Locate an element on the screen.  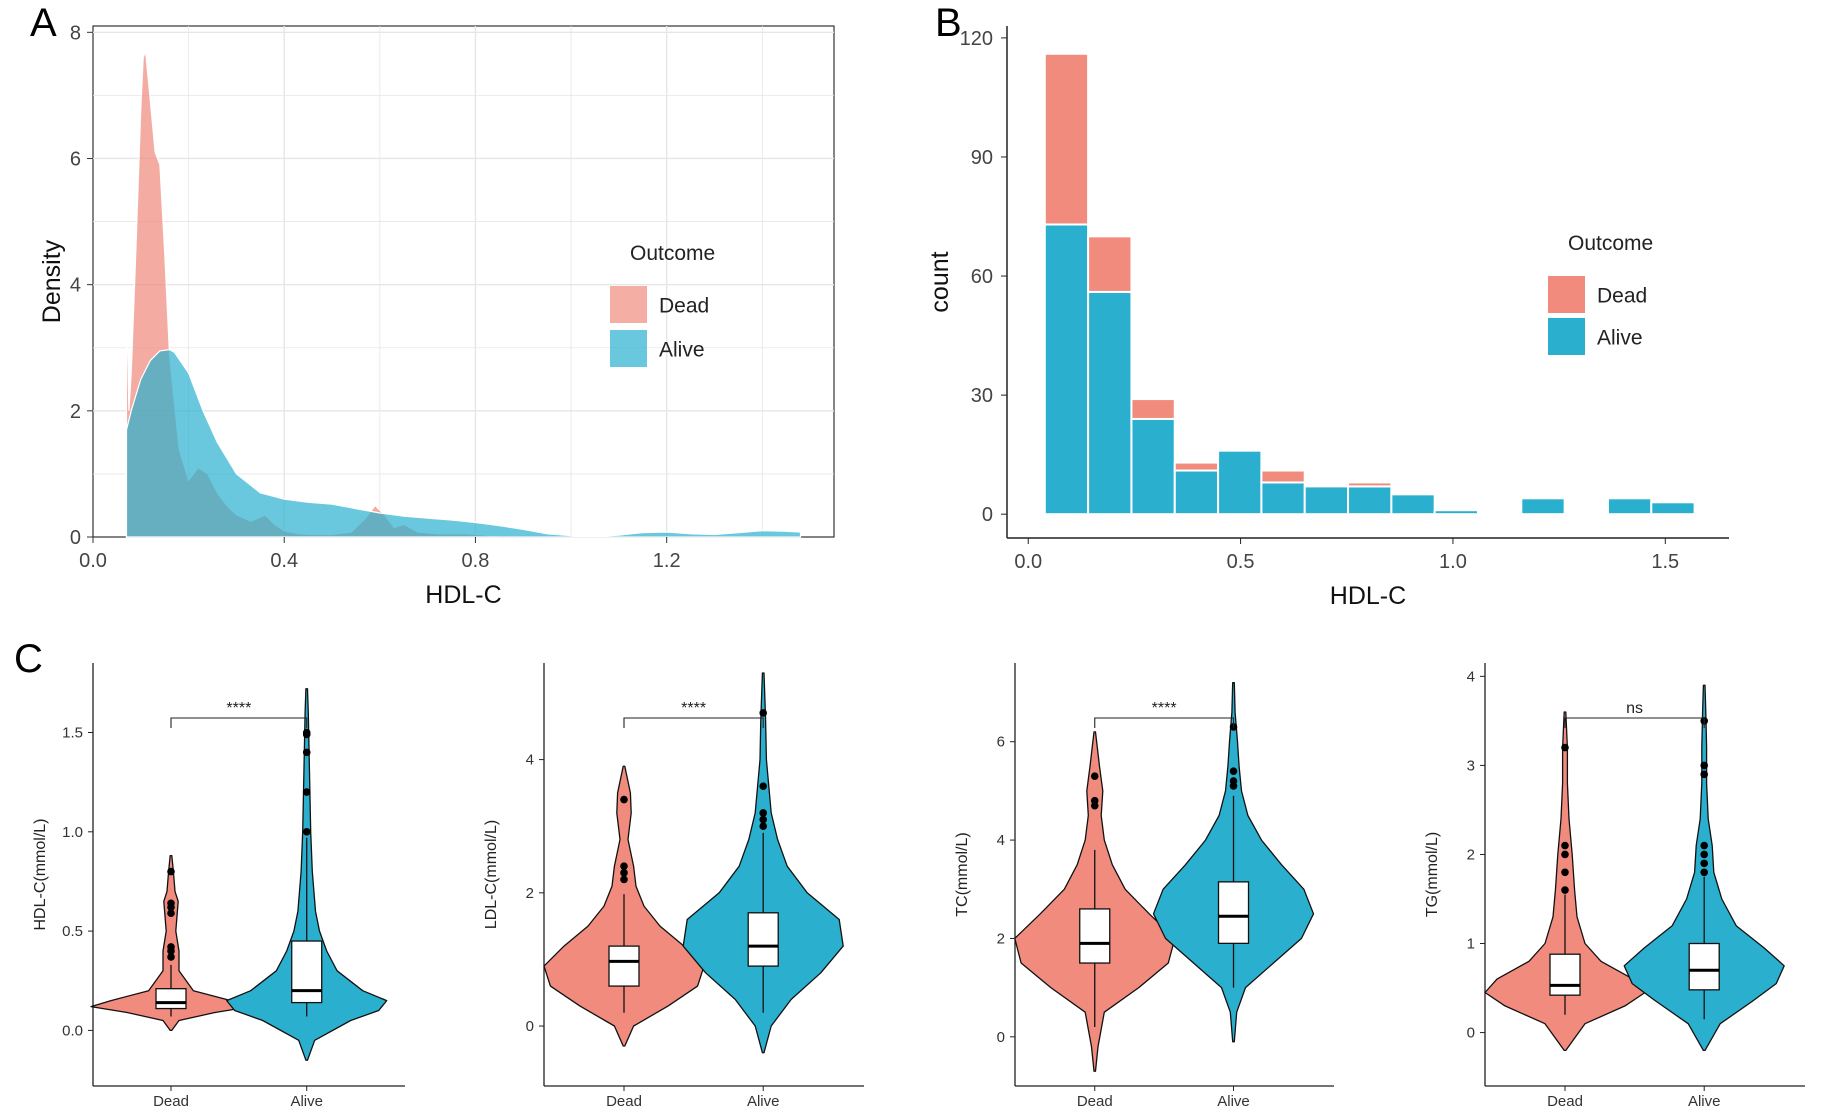
y-tick-label: 1.0 is located at coordinates (72, 832).